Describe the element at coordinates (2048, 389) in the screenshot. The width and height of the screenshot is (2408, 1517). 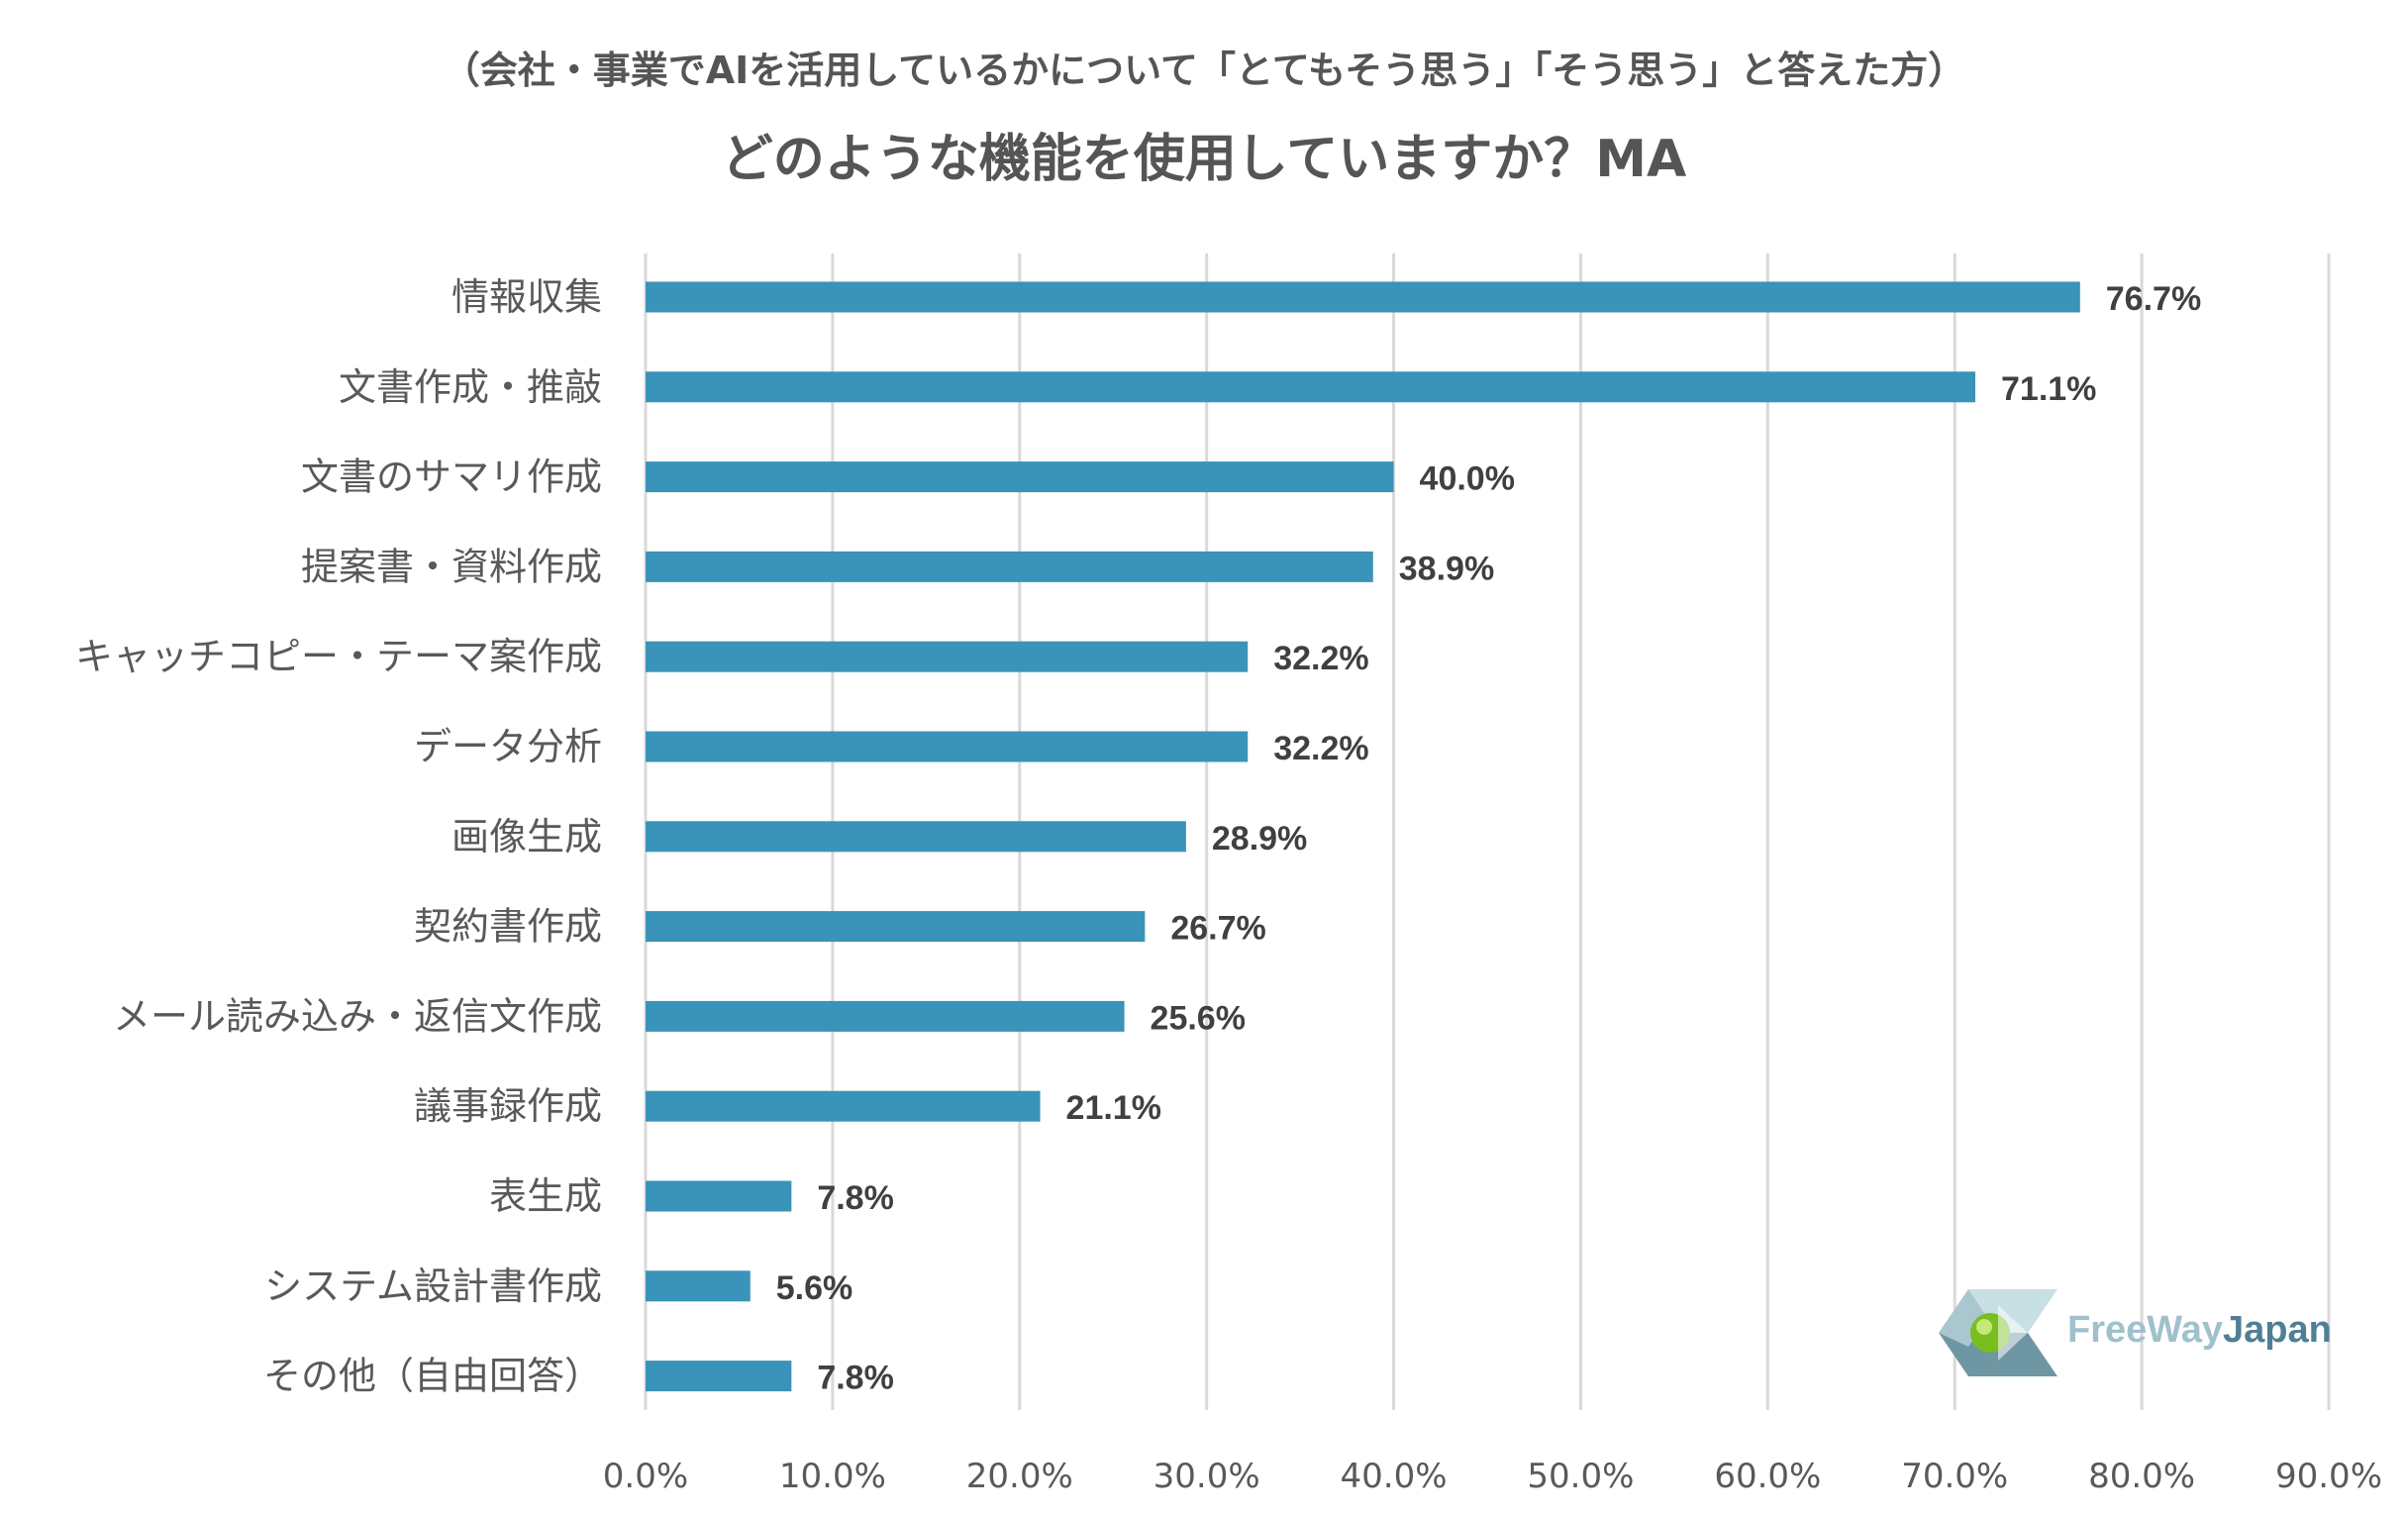
I see `data-label: 71.1%` at that location.